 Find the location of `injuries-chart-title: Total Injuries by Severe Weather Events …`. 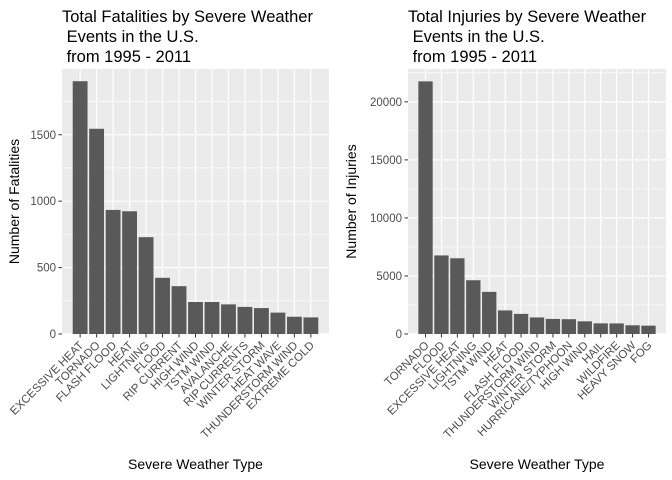

injuries-chart-title: Total Injuries by Severe Weather Events … is located at coordinates (529, 37).